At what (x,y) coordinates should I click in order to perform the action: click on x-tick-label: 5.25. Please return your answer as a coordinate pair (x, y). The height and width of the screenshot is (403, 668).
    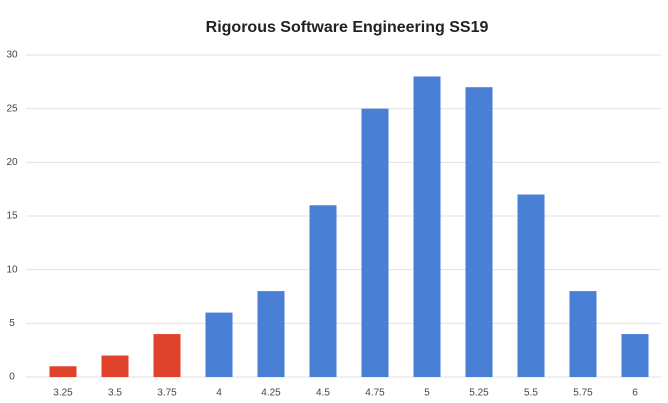
    Looking at the image, I should click on (479, 393).